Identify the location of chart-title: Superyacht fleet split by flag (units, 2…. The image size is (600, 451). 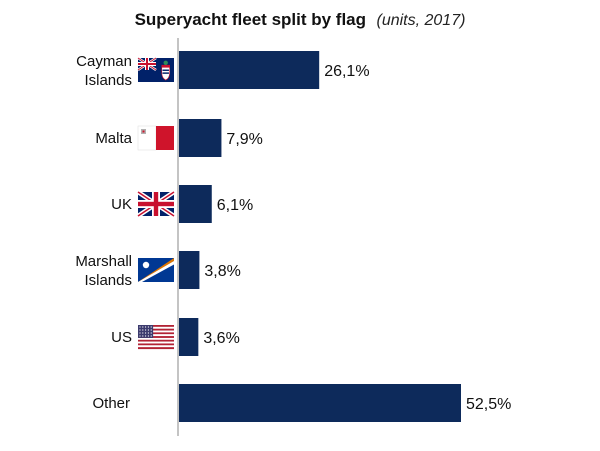
(300, 19).